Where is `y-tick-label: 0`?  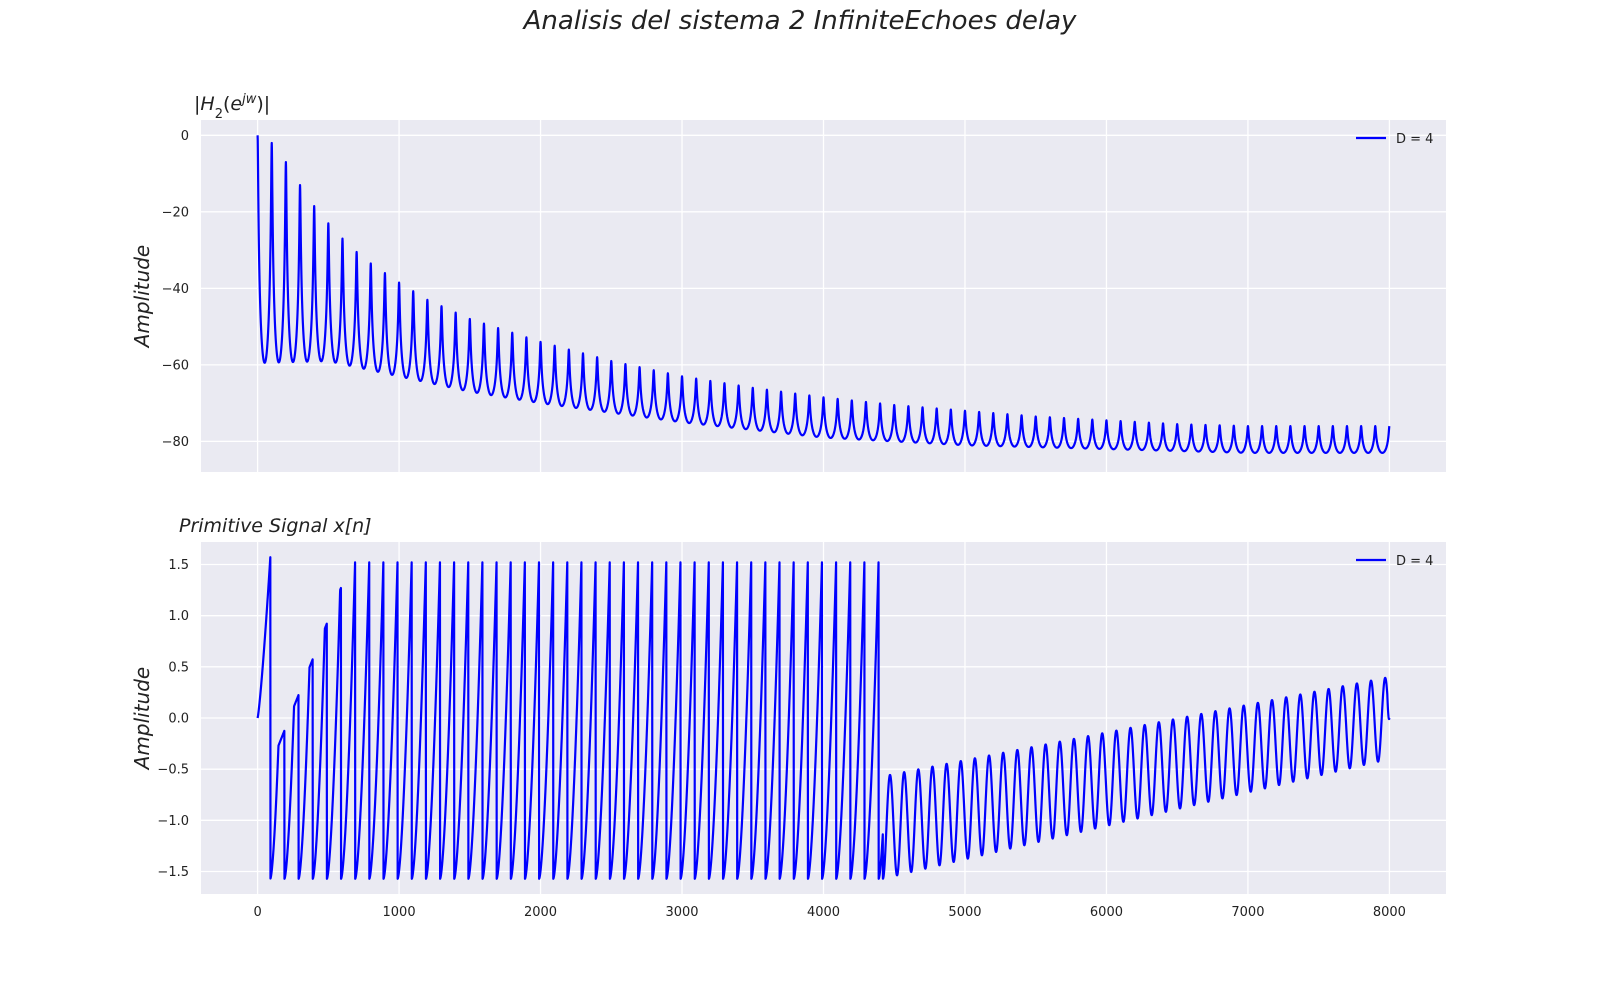
y-tick-label: 0 is located at coordinates (185, 136).